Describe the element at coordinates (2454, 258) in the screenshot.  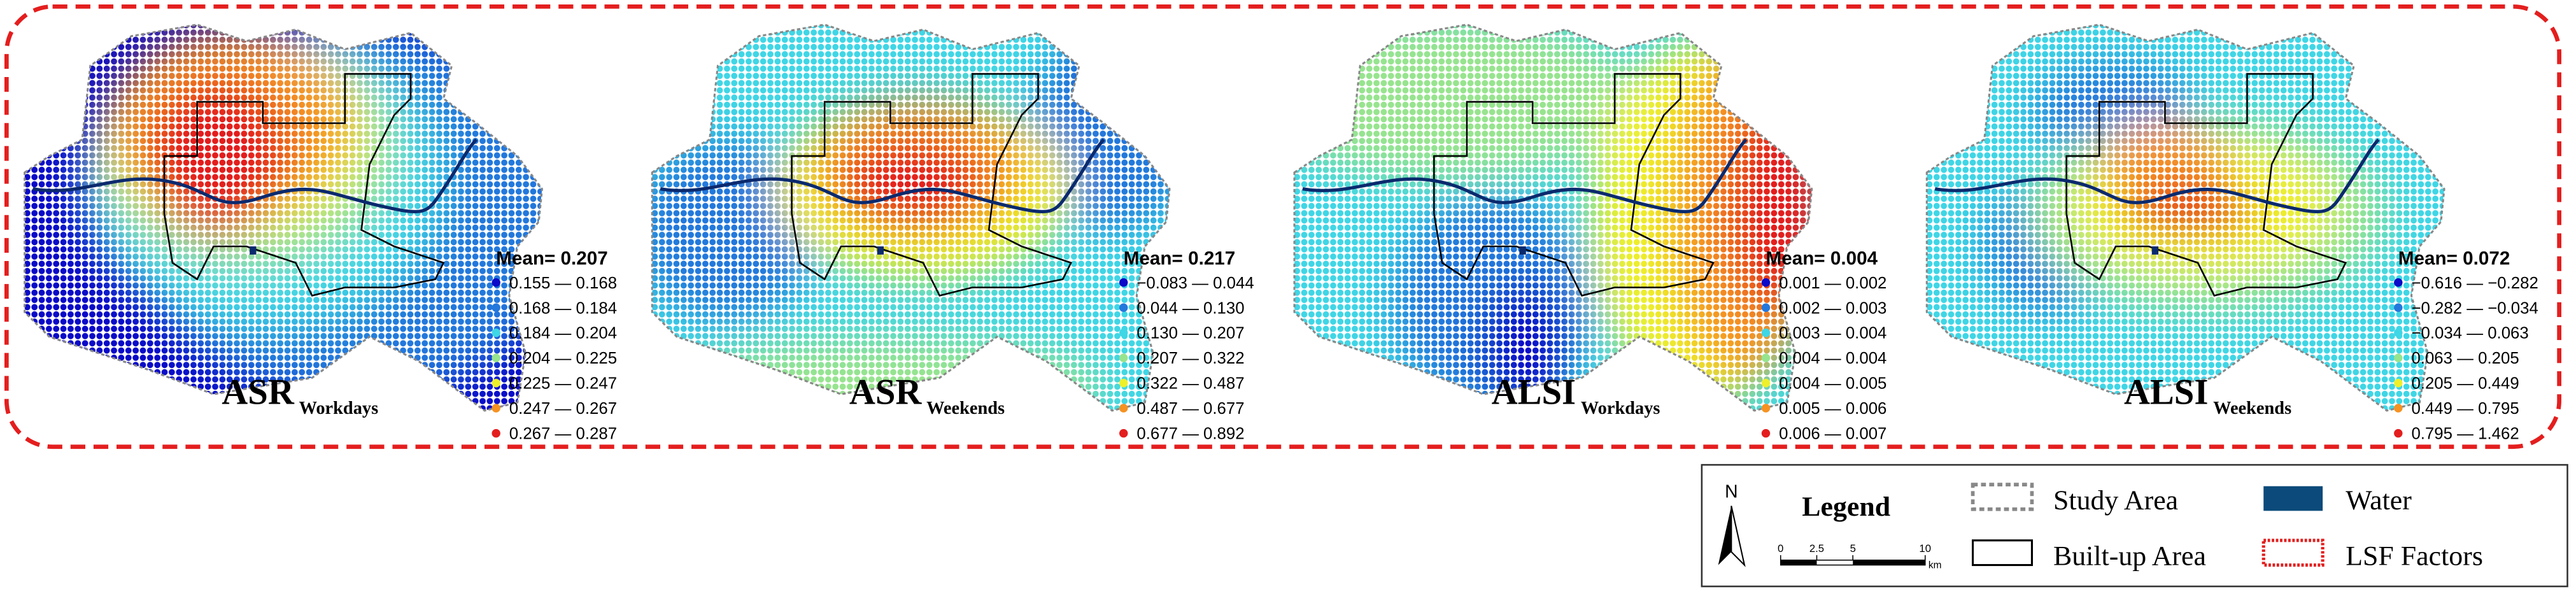
I see `mean-label: Mean= 0.072` at that location.